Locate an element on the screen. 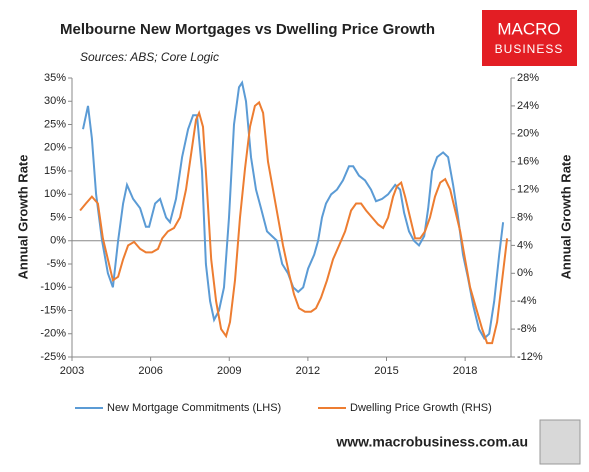 This screenshot has width=589, height=472. y-tick-label: 15% is located at coordinates (55, 171).